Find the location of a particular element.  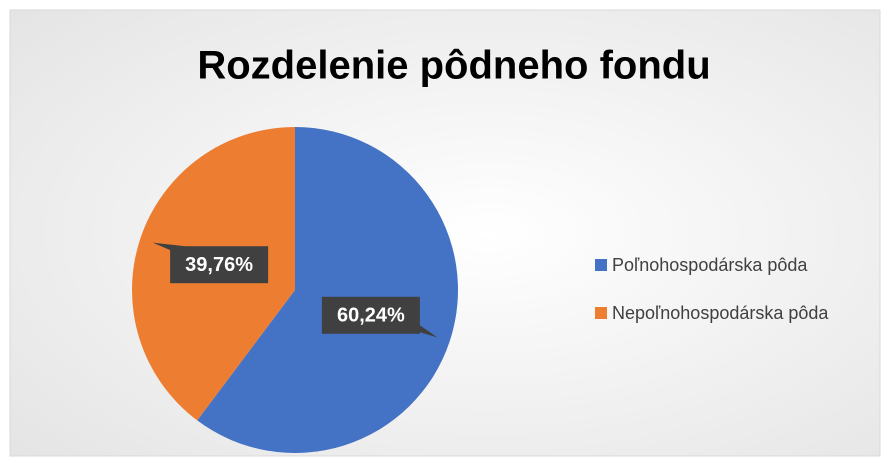

data-label: 60,24% is located at coordinates (371, 316).